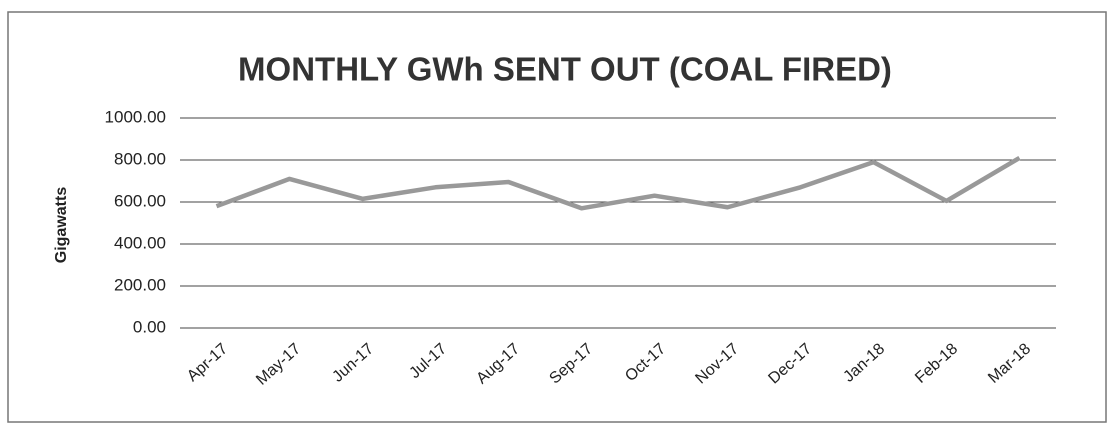  I want to click on chart-title: MONTHLY GWh SENT OUT (COAL FIRED), so click(565, 69).